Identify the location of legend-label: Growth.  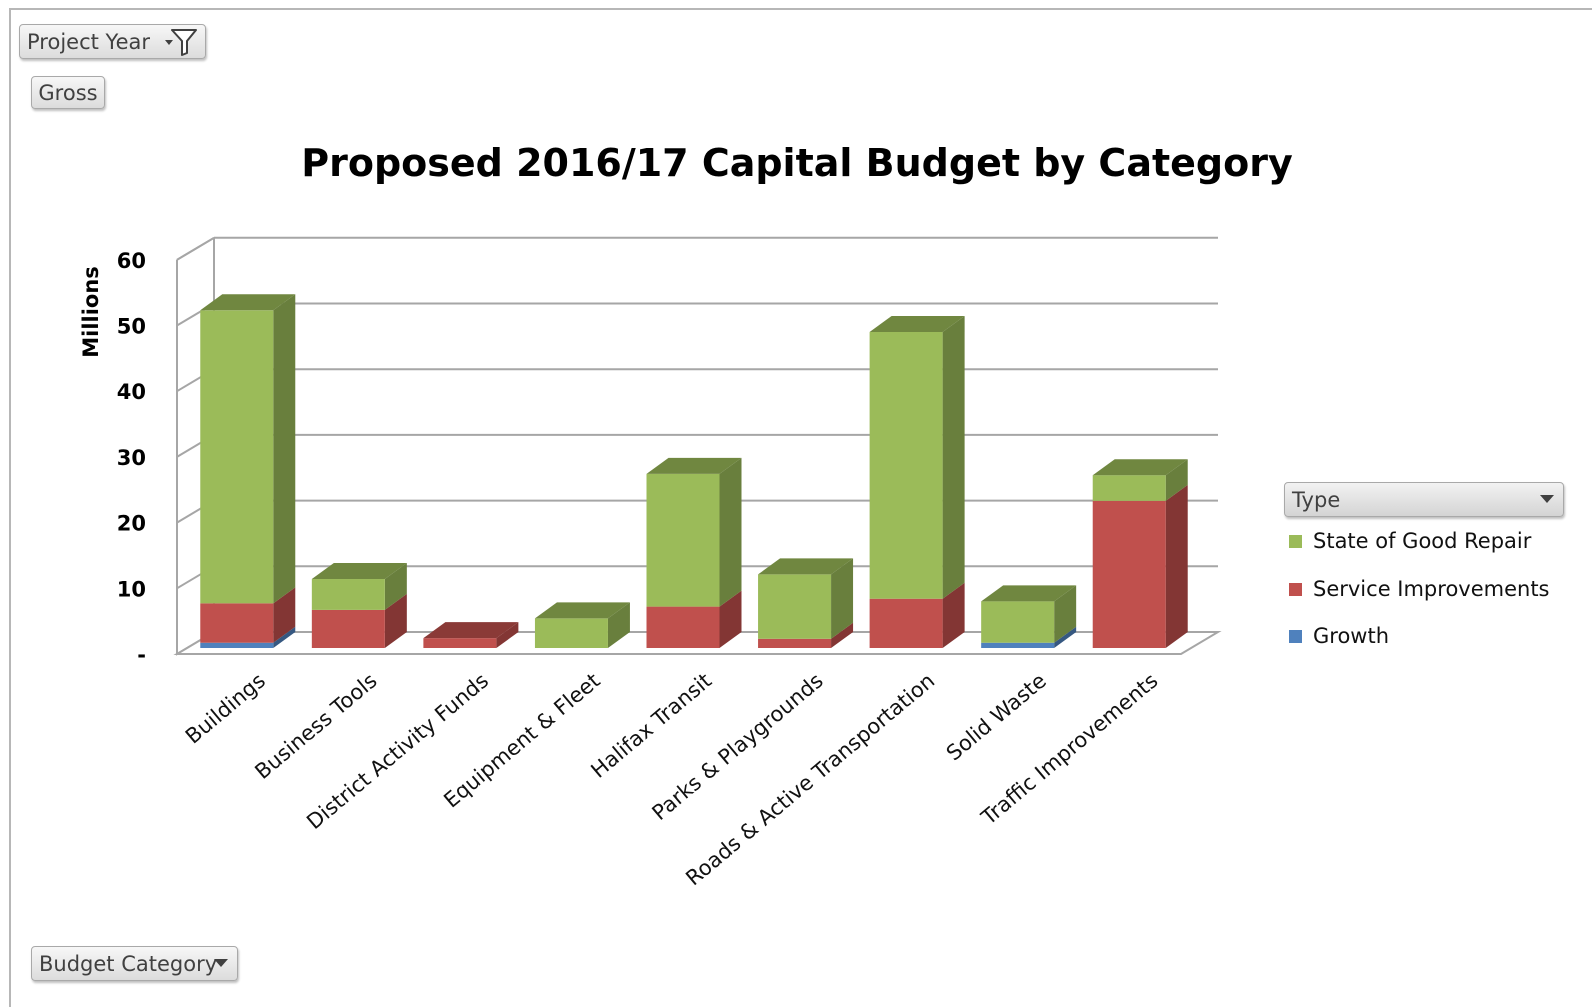
(1351, 636).